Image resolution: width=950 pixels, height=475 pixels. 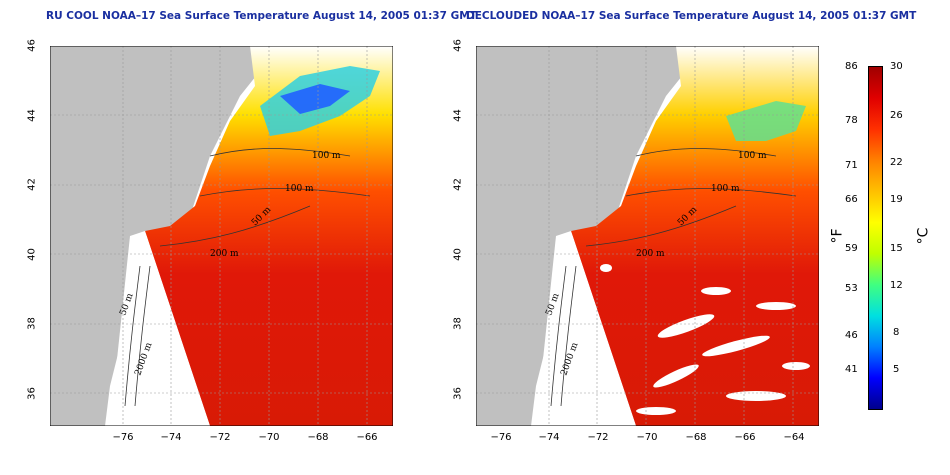 I want to click on x-tick-left: −76, so click(x=123, y=437).